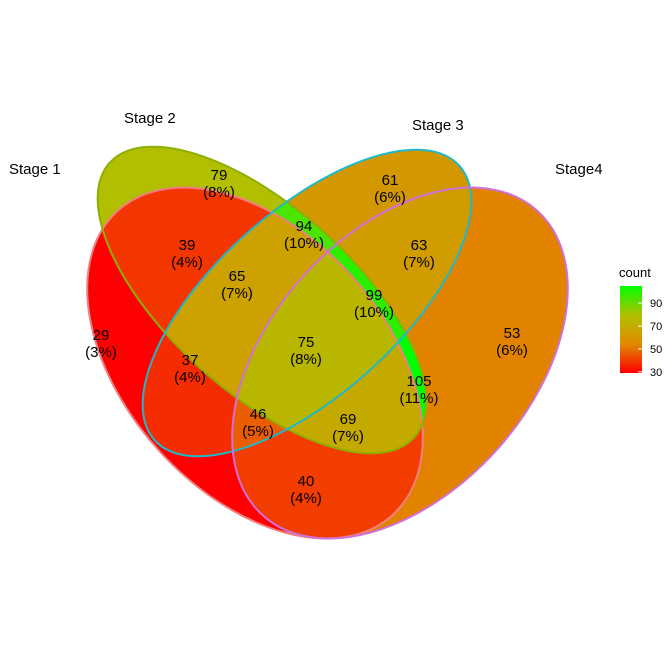 This screenshot has width=664, height=664. What do you see at coordinates (579, 169) in the screenshot?
I see `set-label-stage4: Stage4` at bounding box center [579, 169].